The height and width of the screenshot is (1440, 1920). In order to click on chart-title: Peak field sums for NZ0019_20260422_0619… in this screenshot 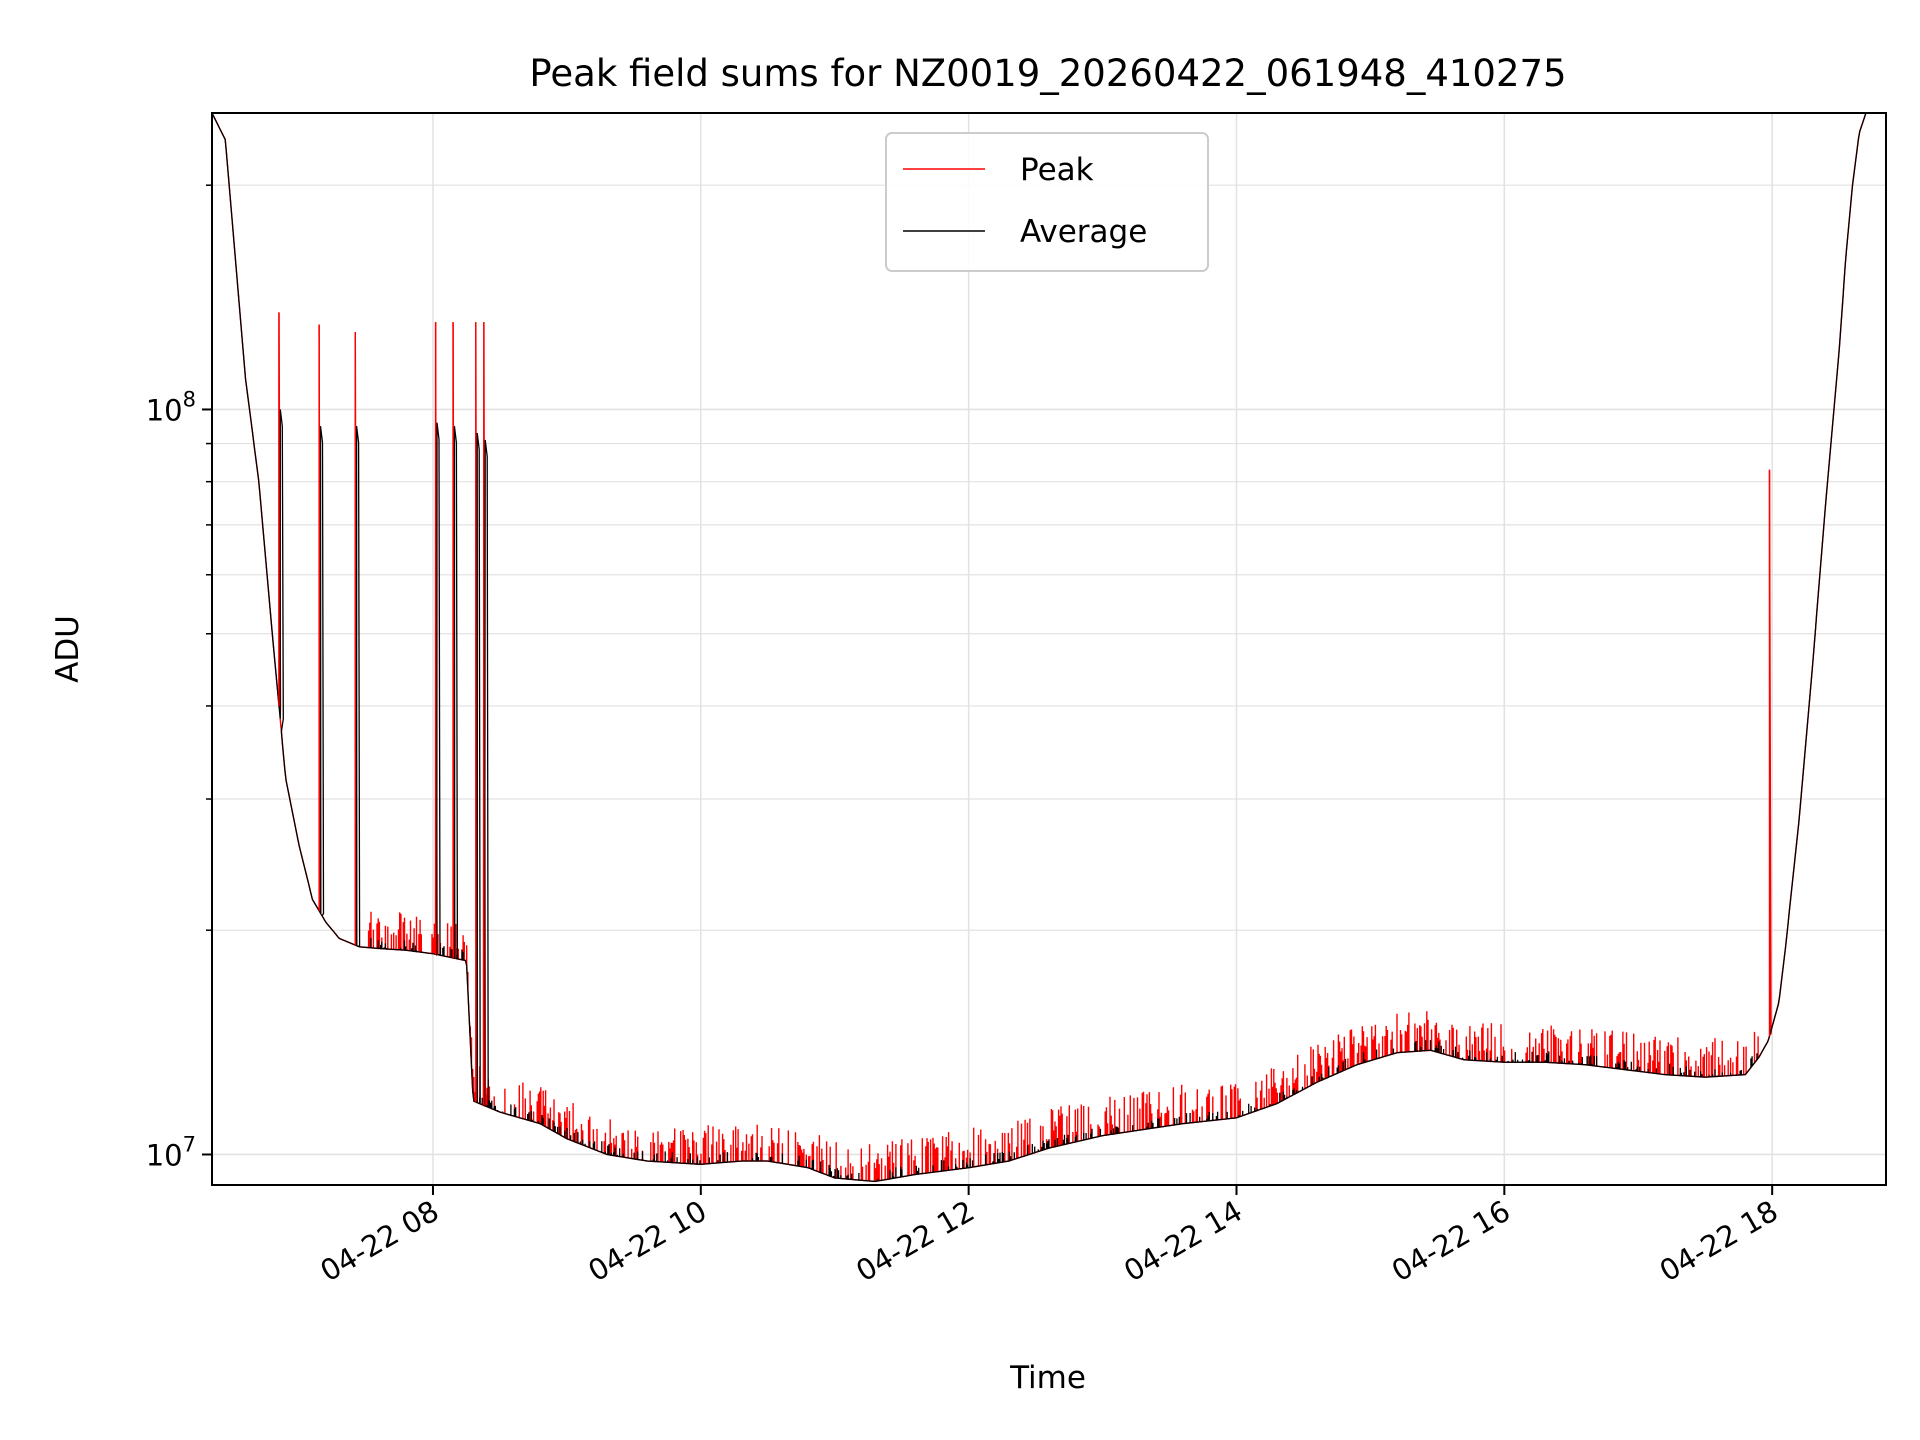, I will do `click(1047, 73)`.